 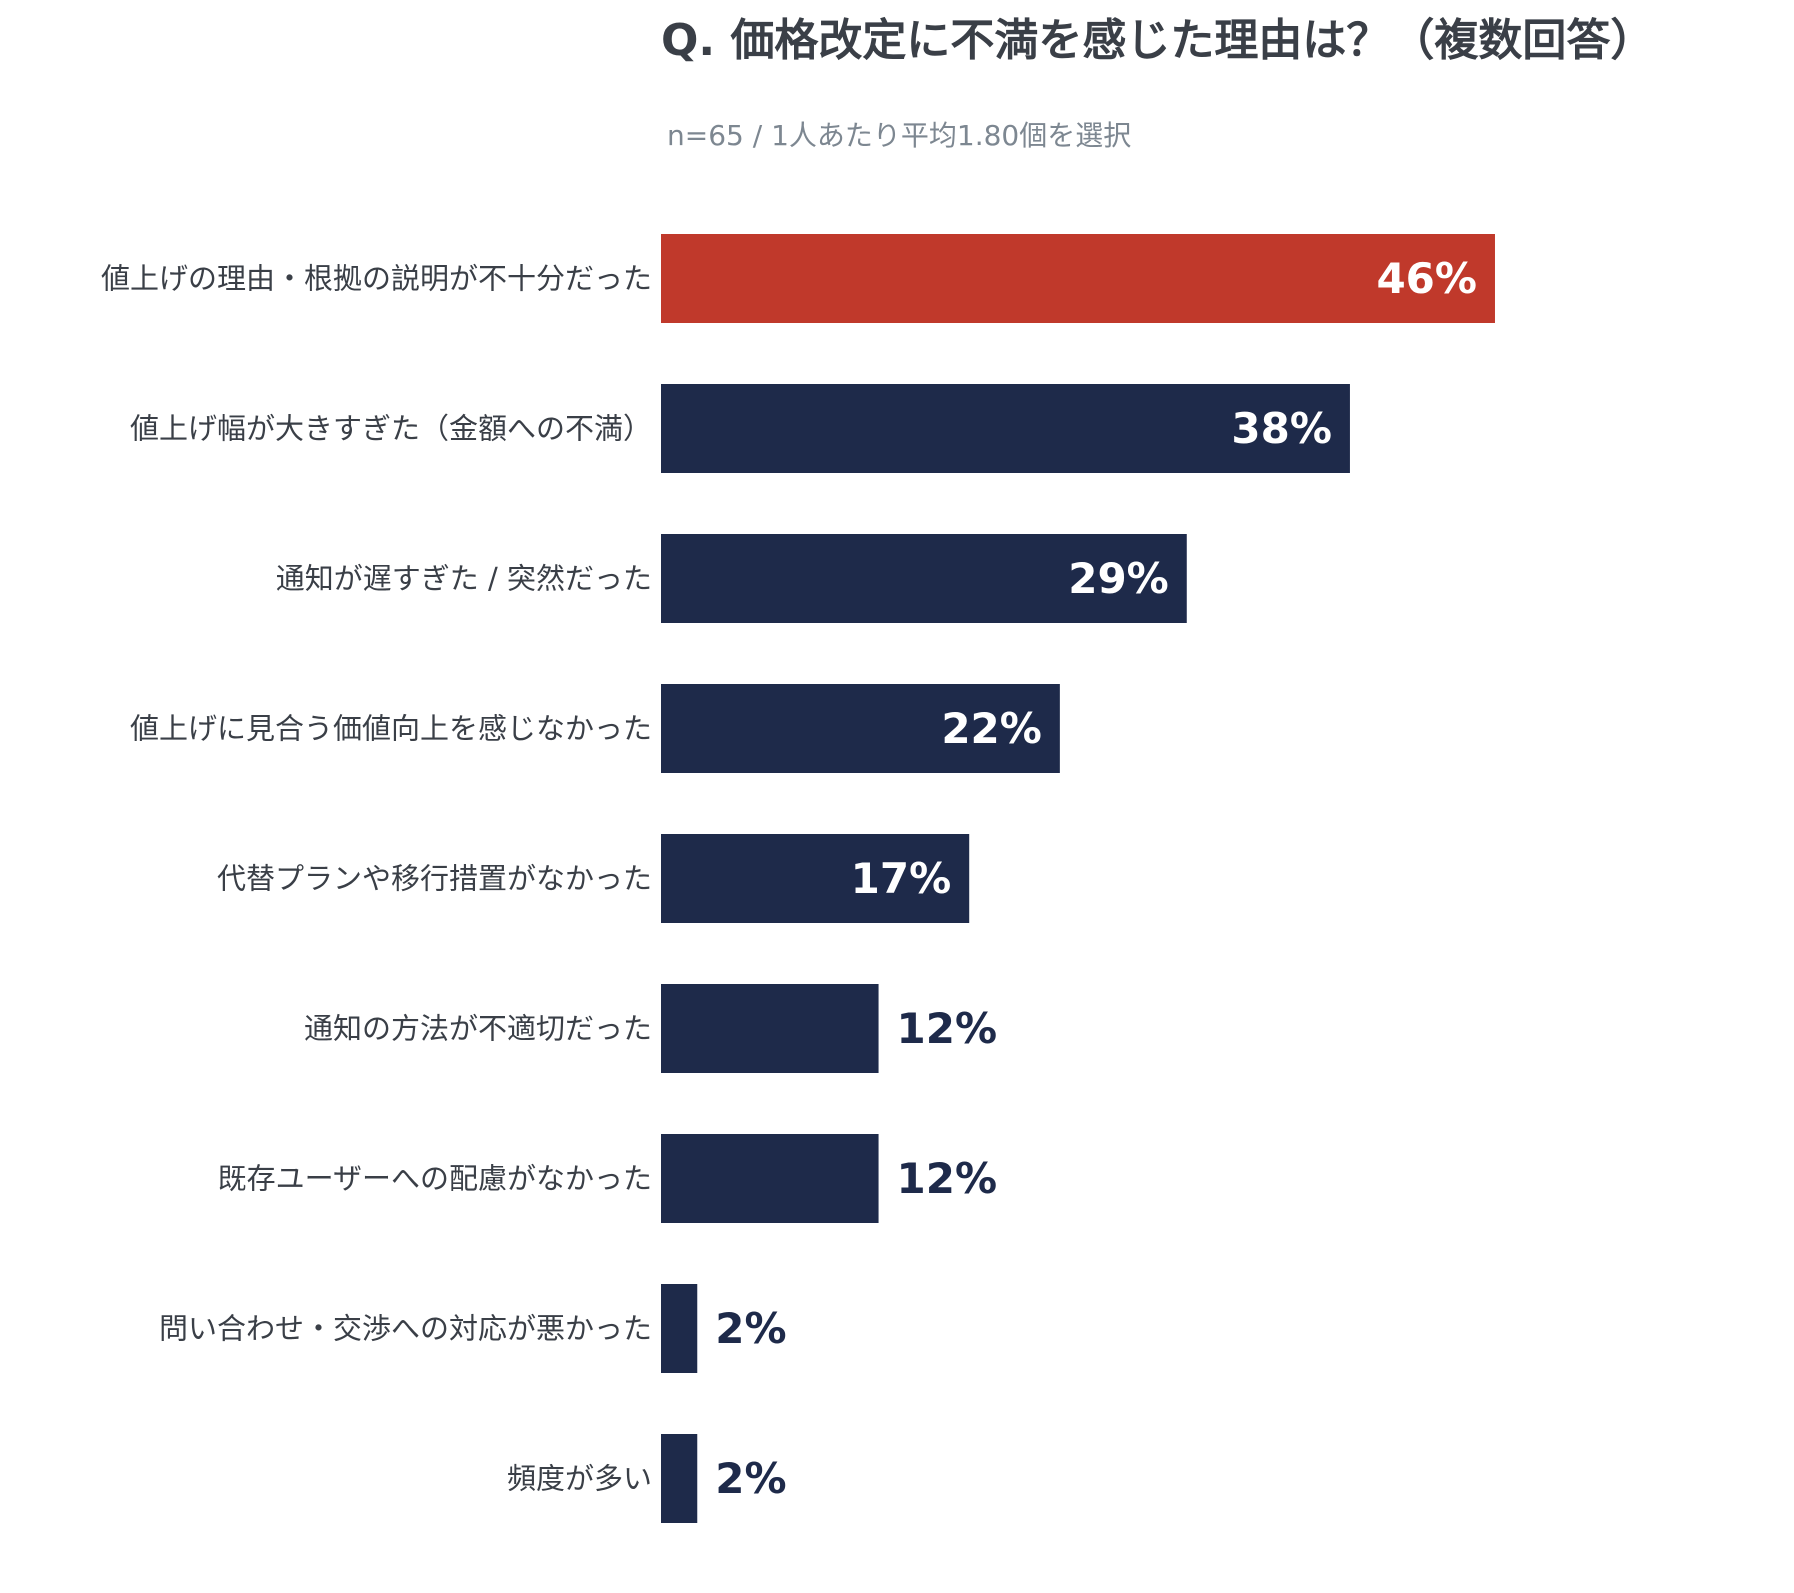 I want to click on category-label-8: 問い合わせ・交渉への対応が悪かった, so click(x=405, y=1329).